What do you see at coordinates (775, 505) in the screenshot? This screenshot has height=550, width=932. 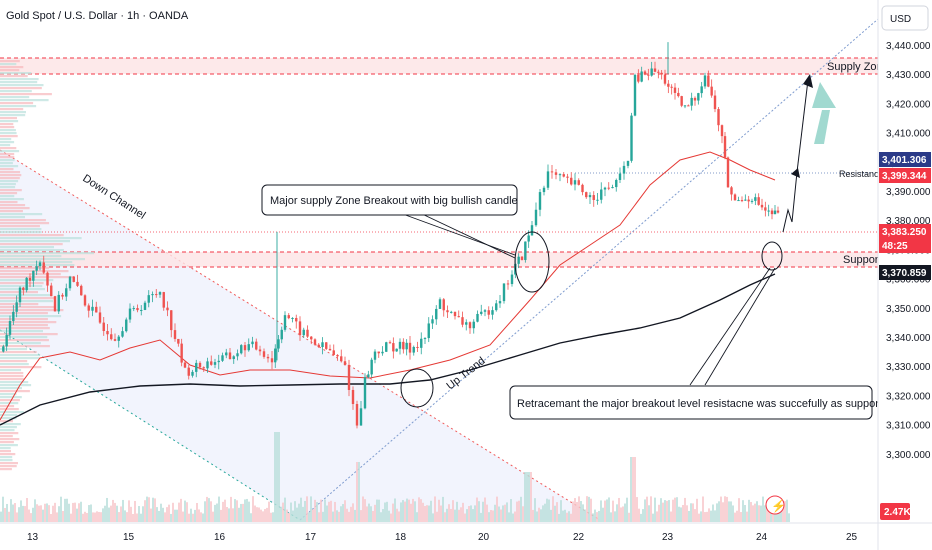 I see `lightning-button` at bounding box center [775, 505].